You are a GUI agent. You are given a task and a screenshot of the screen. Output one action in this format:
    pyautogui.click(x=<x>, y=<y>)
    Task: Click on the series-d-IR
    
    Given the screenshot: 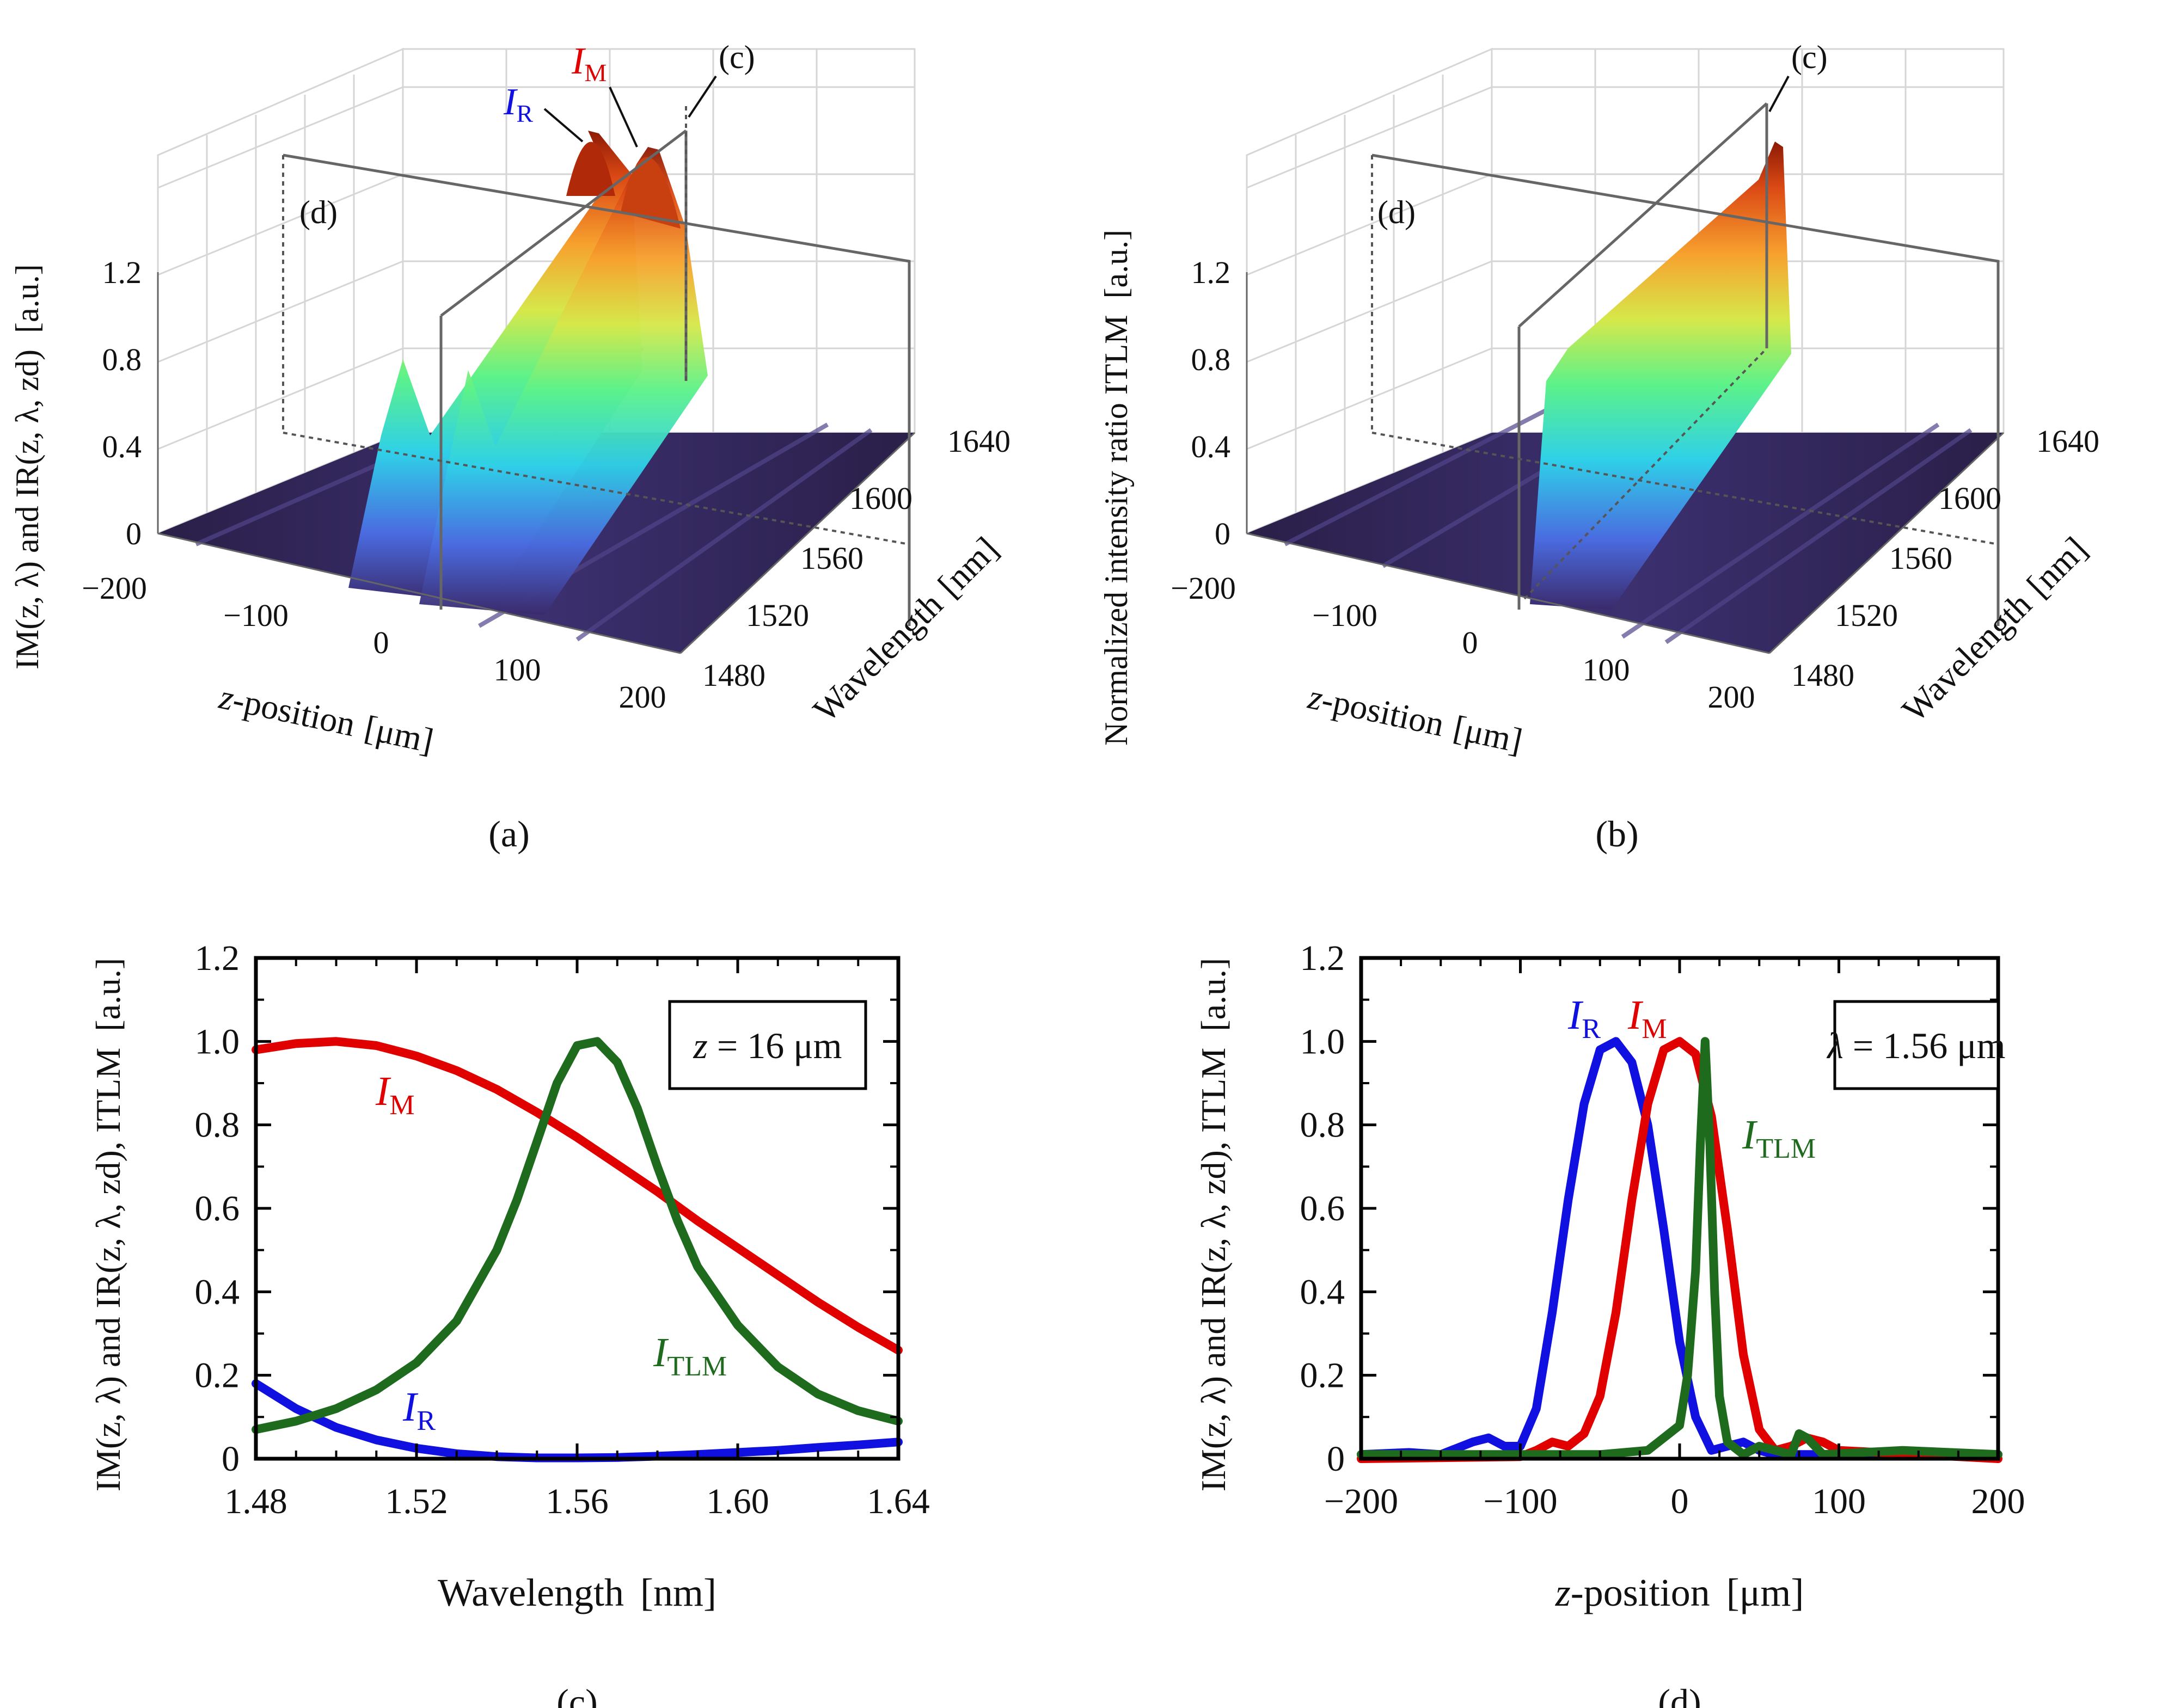 What is the action you would take?
    pyautogui.click(x=1679, y=1248)
    